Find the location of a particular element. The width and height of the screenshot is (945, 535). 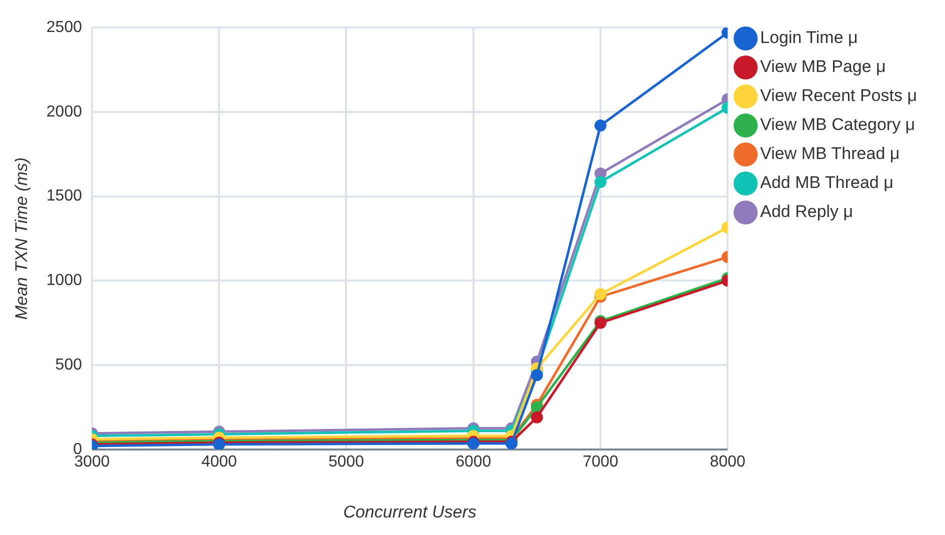

x-tick-label: 6000 is located at coordinates (474, 461).